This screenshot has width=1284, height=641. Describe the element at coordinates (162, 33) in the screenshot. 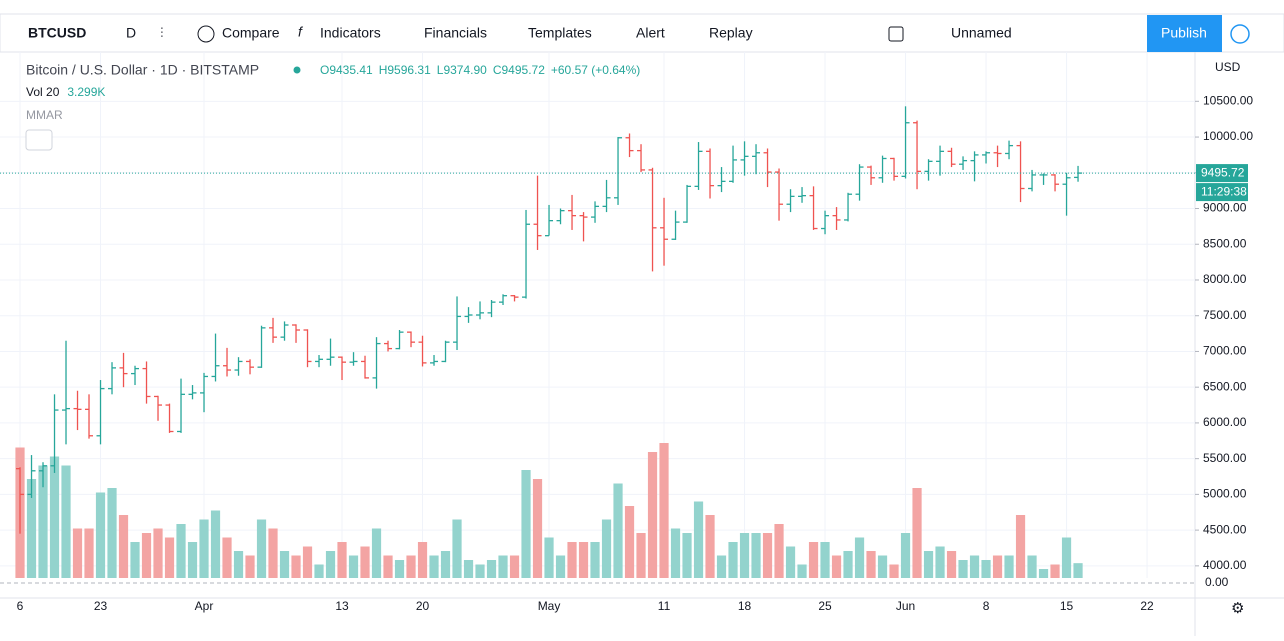

I see `bar-style-icon: ⫶` at that location.